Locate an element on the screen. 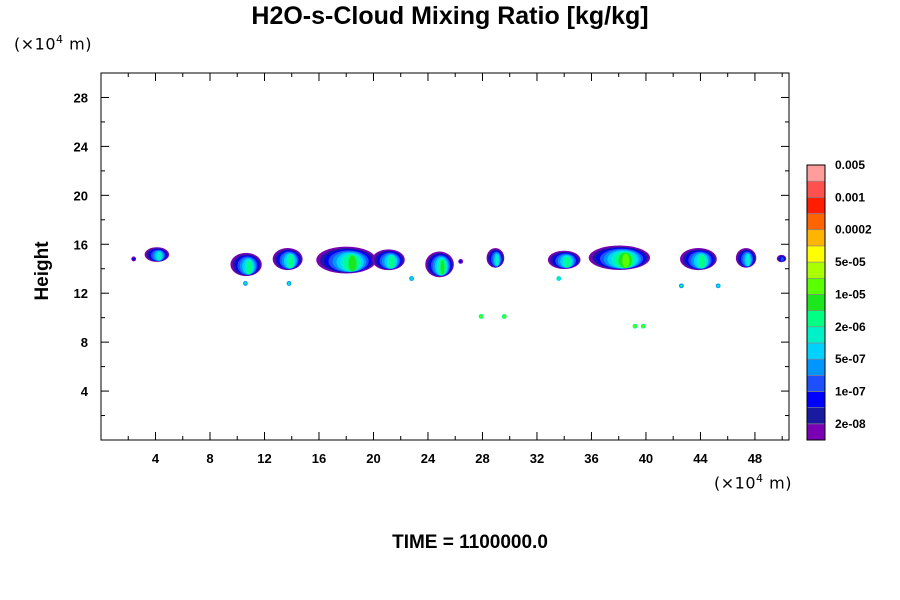 Image resolution: width=900 pixels, height=600 pixels. x-unit-exponent: 4 is located at coordinates (760, 478).